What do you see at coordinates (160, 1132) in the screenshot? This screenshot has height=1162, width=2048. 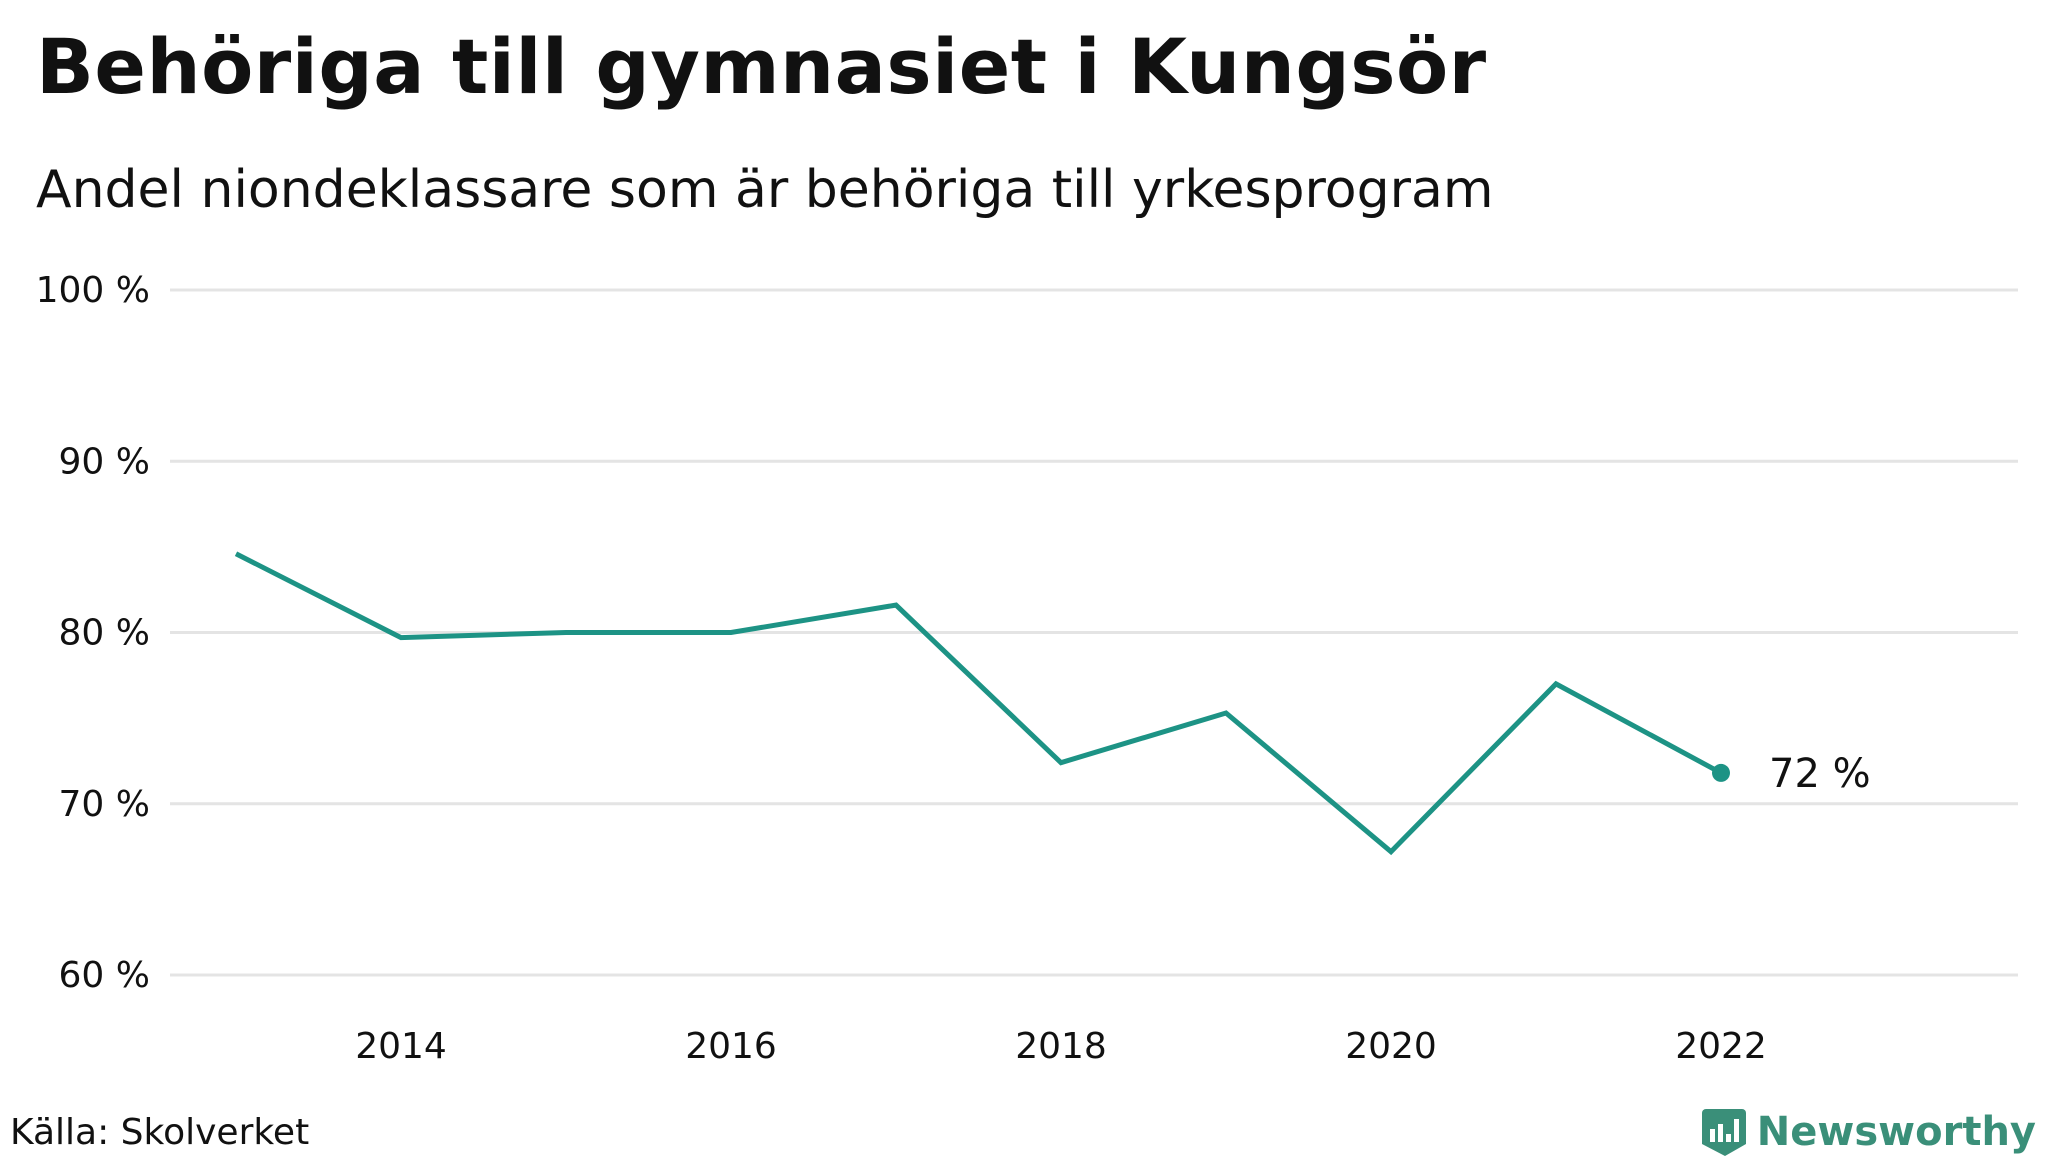 I see `source-note: Källa: Skolverket` at bounding box center [160, 1132].